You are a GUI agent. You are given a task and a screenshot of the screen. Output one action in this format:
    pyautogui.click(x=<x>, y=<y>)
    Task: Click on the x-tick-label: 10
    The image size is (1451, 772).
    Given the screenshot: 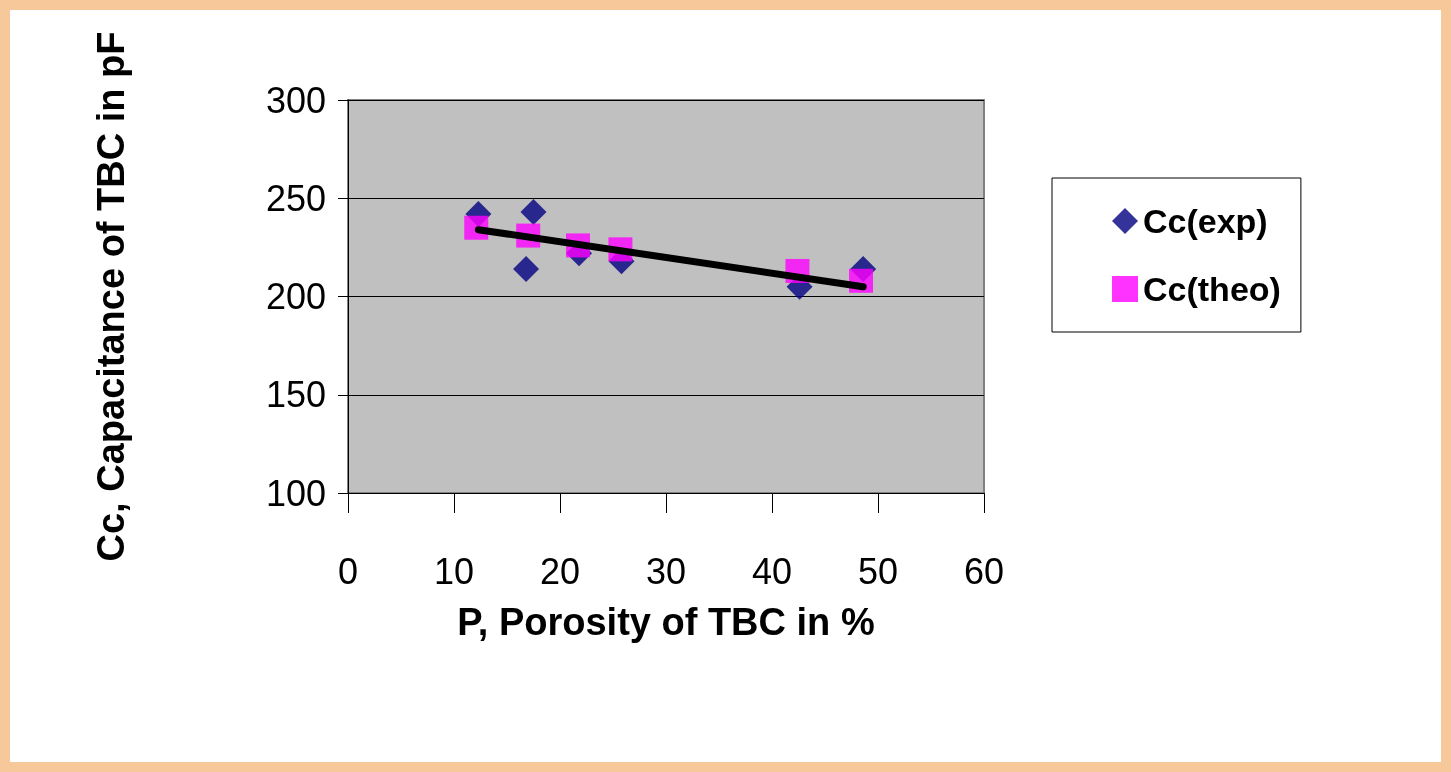 What is the action you would take?
    pyautogui.click(x=454, y=571)
    